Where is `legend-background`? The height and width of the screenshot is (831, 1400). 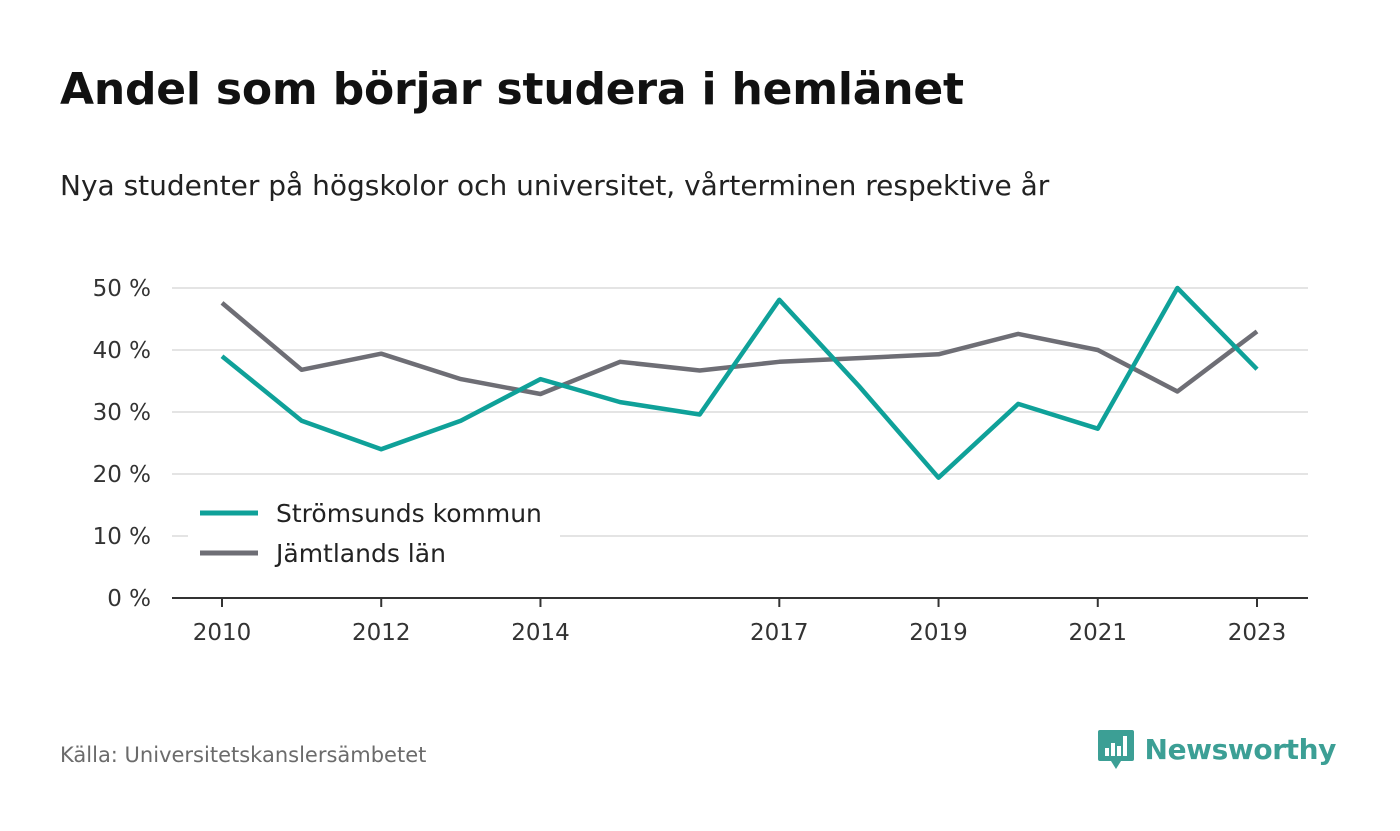
legend-background is located at coordinates (374, 535).